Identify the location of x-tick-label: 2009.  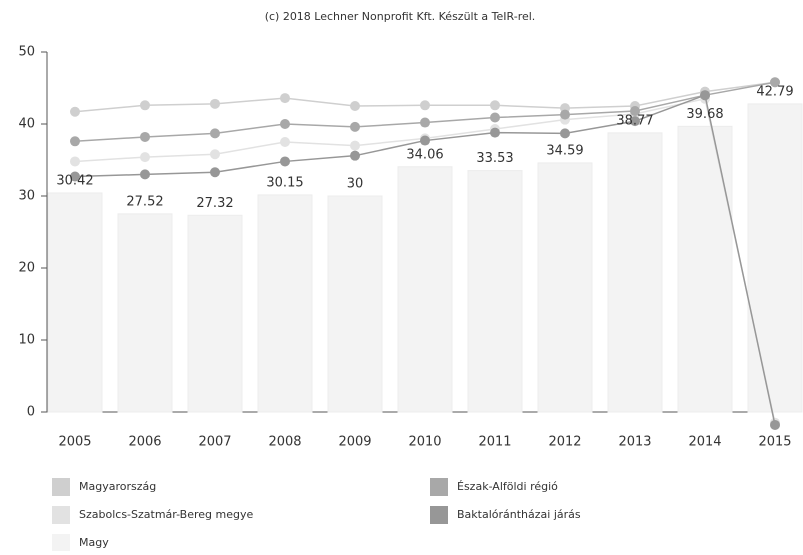
(354, 442).